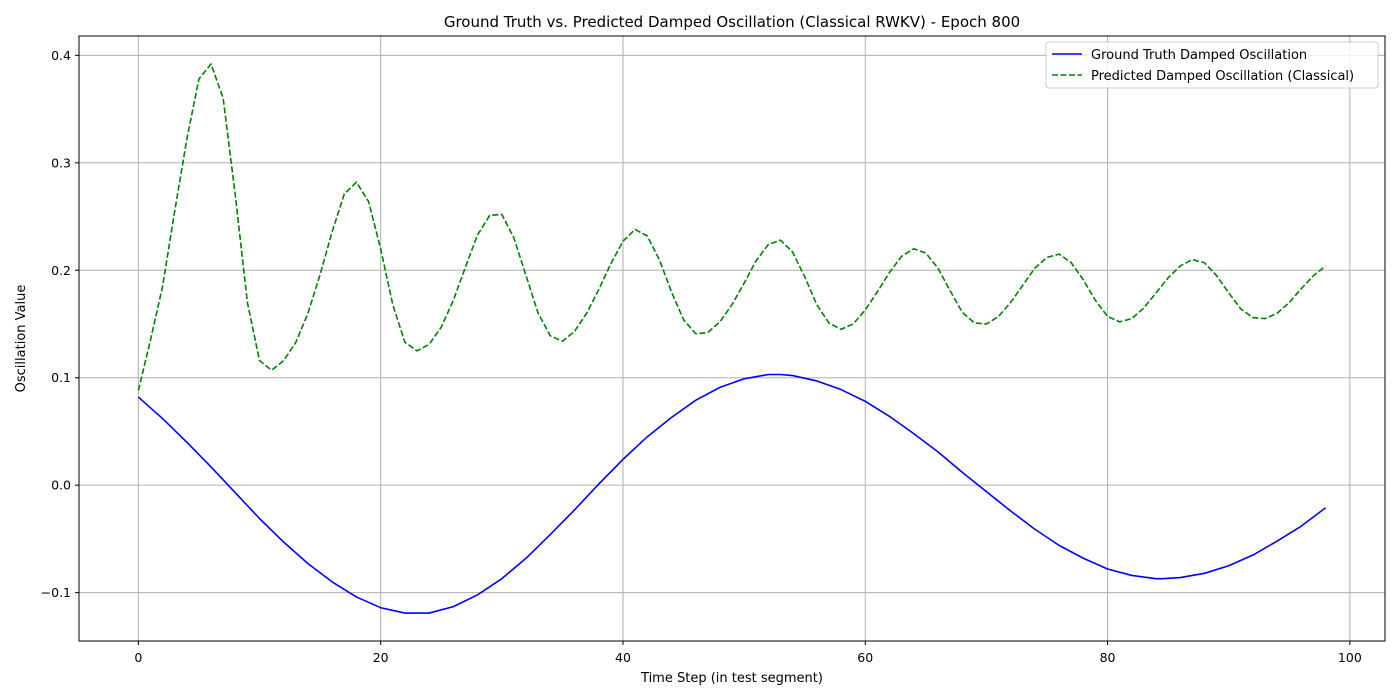 The height and width of the screenshot is (700, 1400). What do you see at coordinates (1350, 657) in the screenshot?
I see `x-tick-label: 100` at bounding box center [1350, 657].